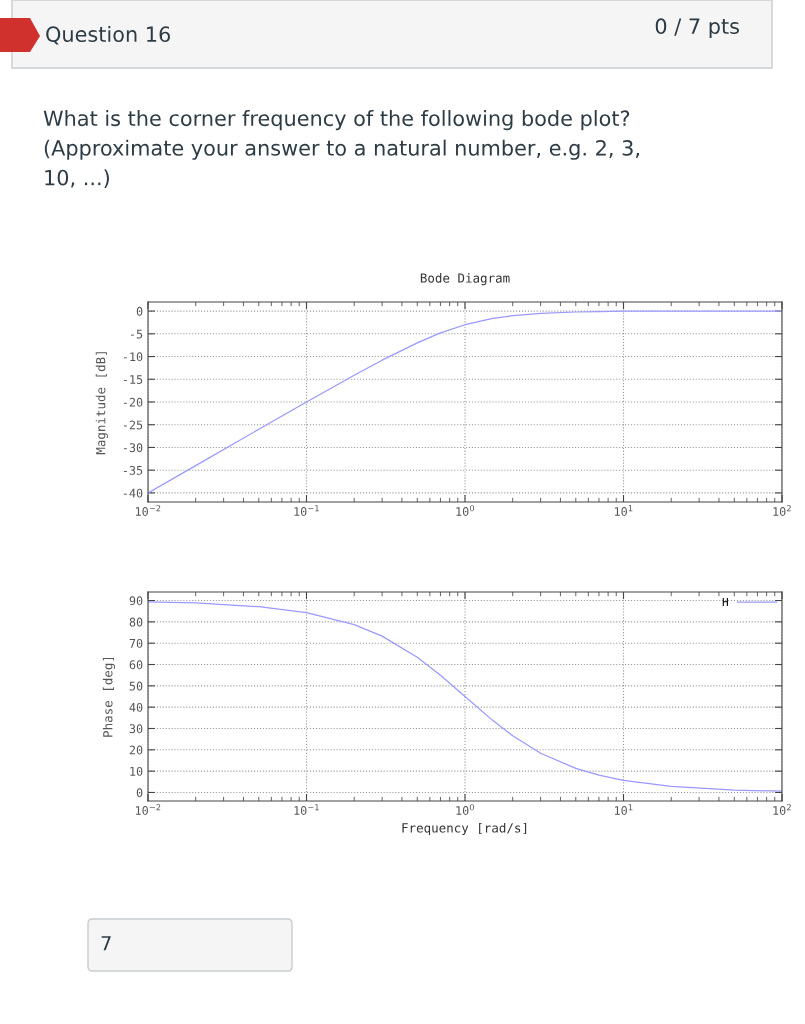 This screenshot has height=1024, width=805. Describe the element at coordinates (465, 279) in the screenshot. I see `chart-title: Bode Diagram` at that location.